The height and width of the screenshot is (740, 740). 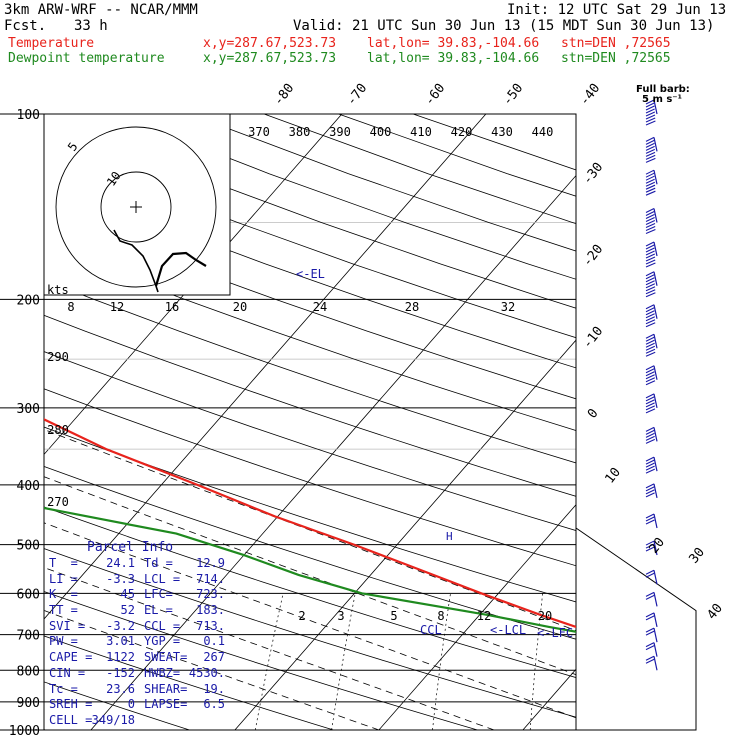 I want to click on isotherm-label: 20, so click(x=657, y=546).